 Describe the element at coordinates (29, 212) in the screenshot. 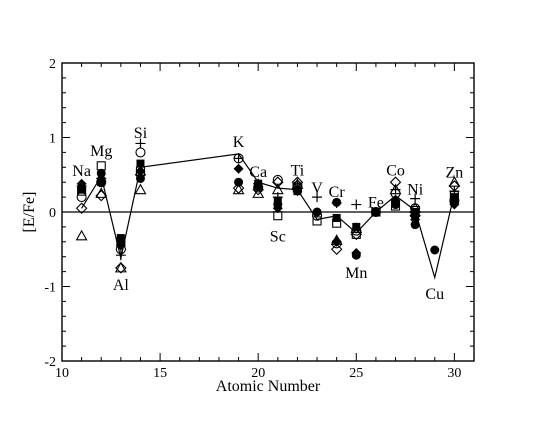

I see `y-axis-title: [E/Fe]` at that location.